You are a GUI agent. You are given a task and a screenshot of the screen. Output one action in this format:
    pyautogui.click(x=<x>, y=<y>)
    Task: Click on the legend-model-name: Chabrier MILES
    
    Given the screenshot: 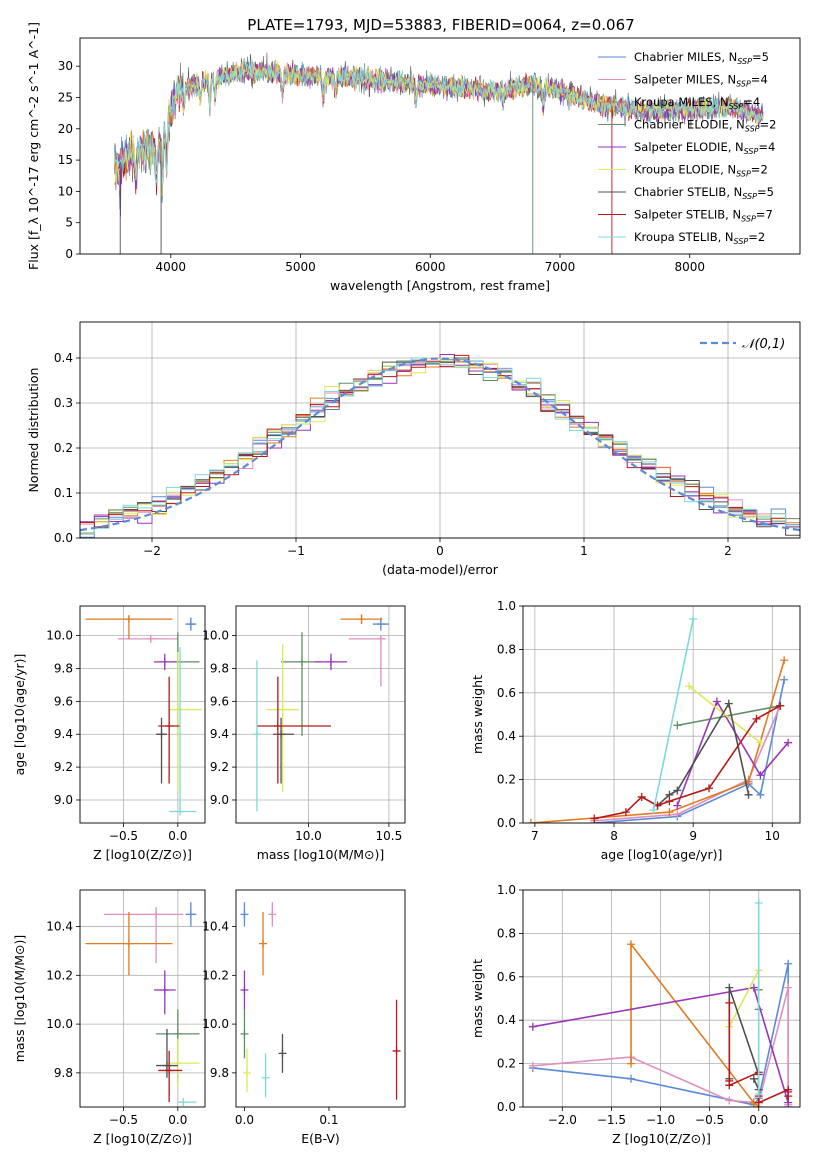 What is the action you would take?
    pyautogui.click(x=677, y=57)
    